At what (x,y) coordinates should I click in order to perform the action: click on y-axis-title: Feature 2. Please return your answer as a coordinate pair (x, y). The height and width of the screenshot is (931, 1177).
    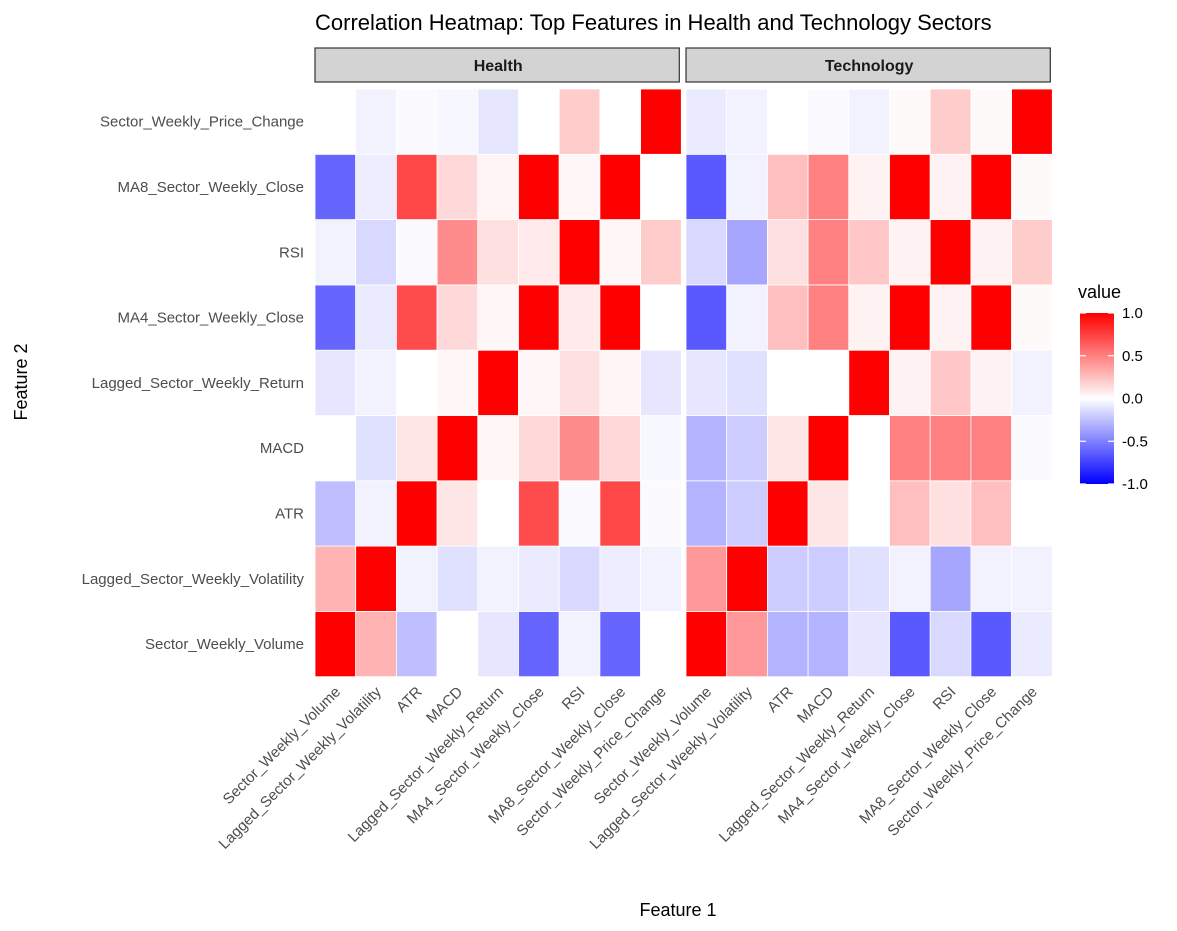
    Looking at the image, I should click on (21, 381).